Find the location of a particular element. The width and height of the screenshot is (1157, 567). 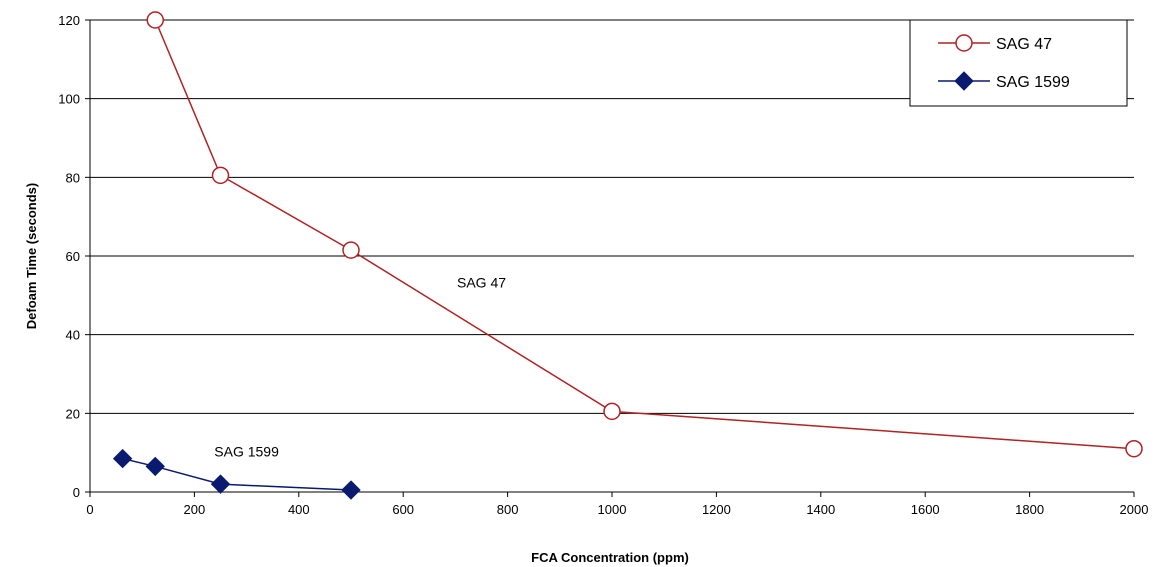

legend-item-sag-1599: SAG 1599 is located at coordinates (1004, 81).